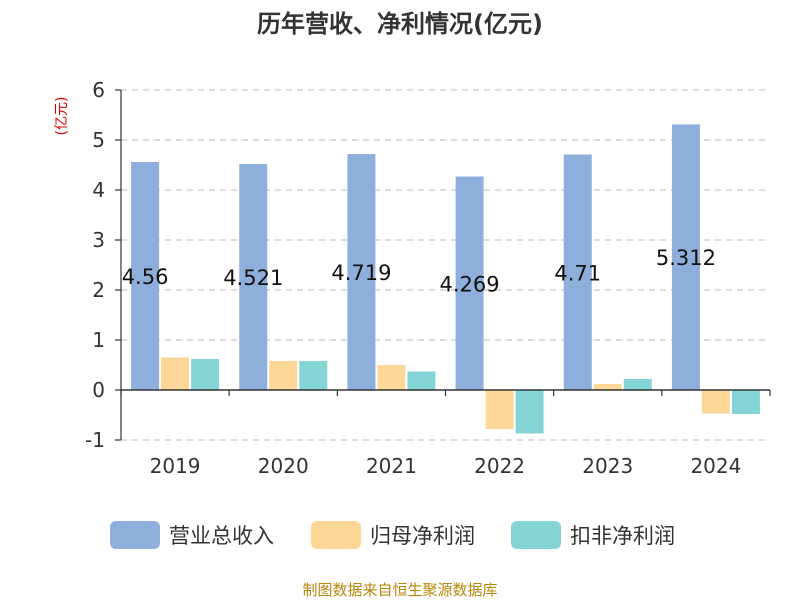  I want to click on y-tick-label: 1, so click(98, 340).